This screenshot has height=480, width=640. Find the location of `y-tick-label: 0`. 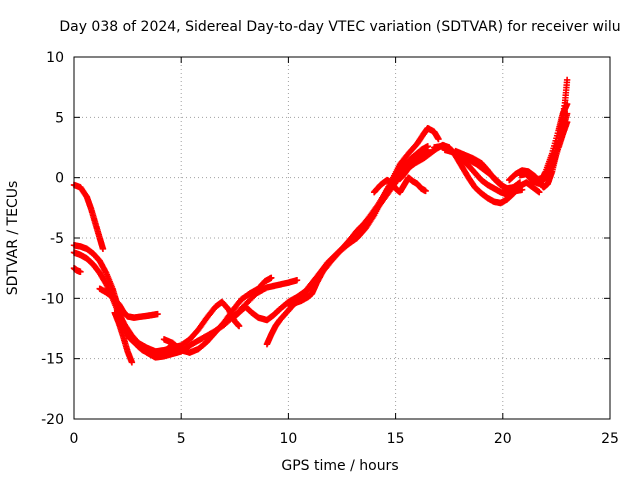

y-tick-label: 0 is located at coordinates (59, 179).